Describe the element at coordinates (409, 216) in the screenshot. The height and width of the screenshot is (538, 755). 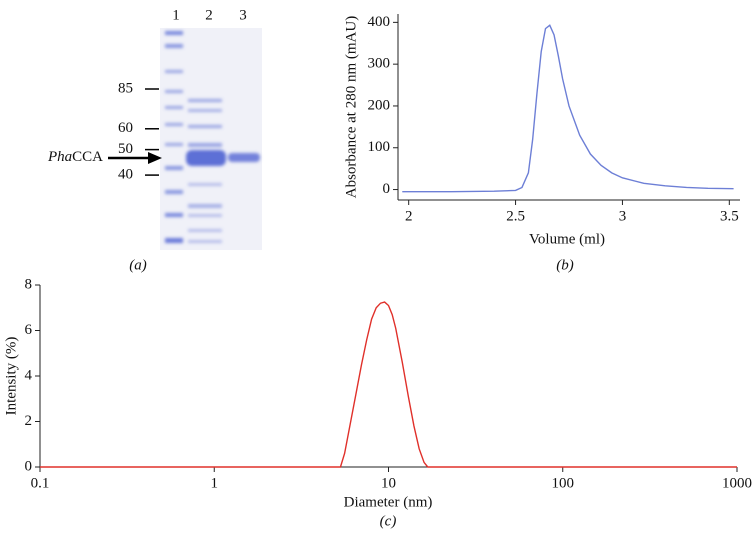
I see `x-tick-label: 2` at that location.